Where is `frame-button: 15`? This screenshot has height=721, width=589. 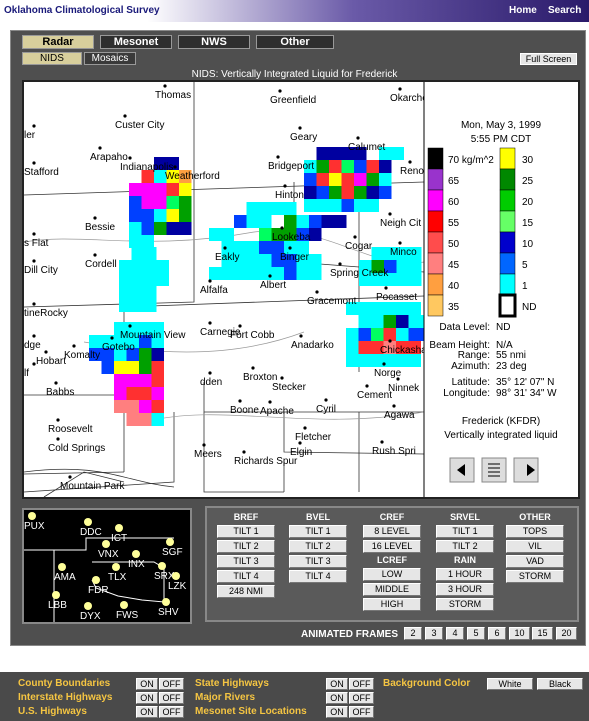 frame-button: 15 is located at coordinates (542, 633).